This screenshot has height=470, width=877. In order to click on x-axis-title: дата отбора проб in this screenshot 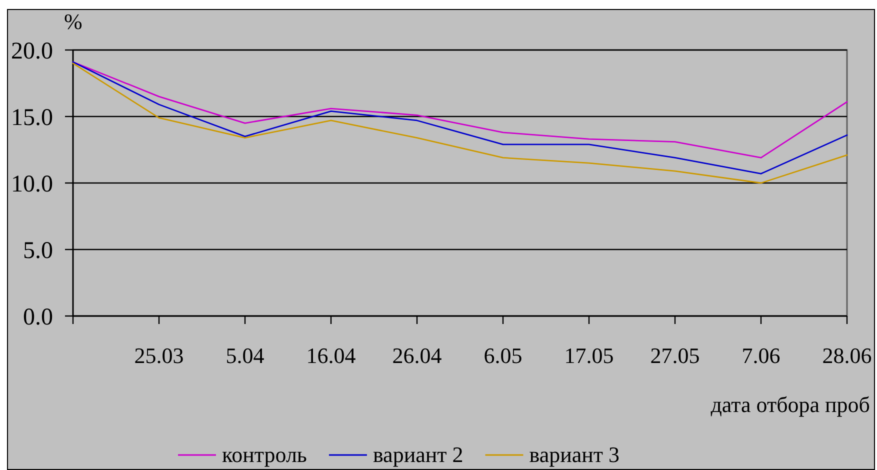, I will do `click(790, 404)`.